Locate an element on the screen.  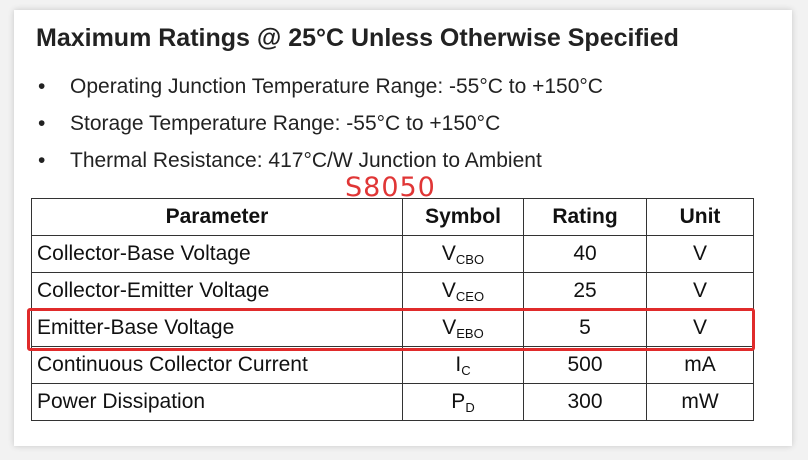
table-header-row: Parameter Symbol Rating Unit is located at coordinates (392, 217).